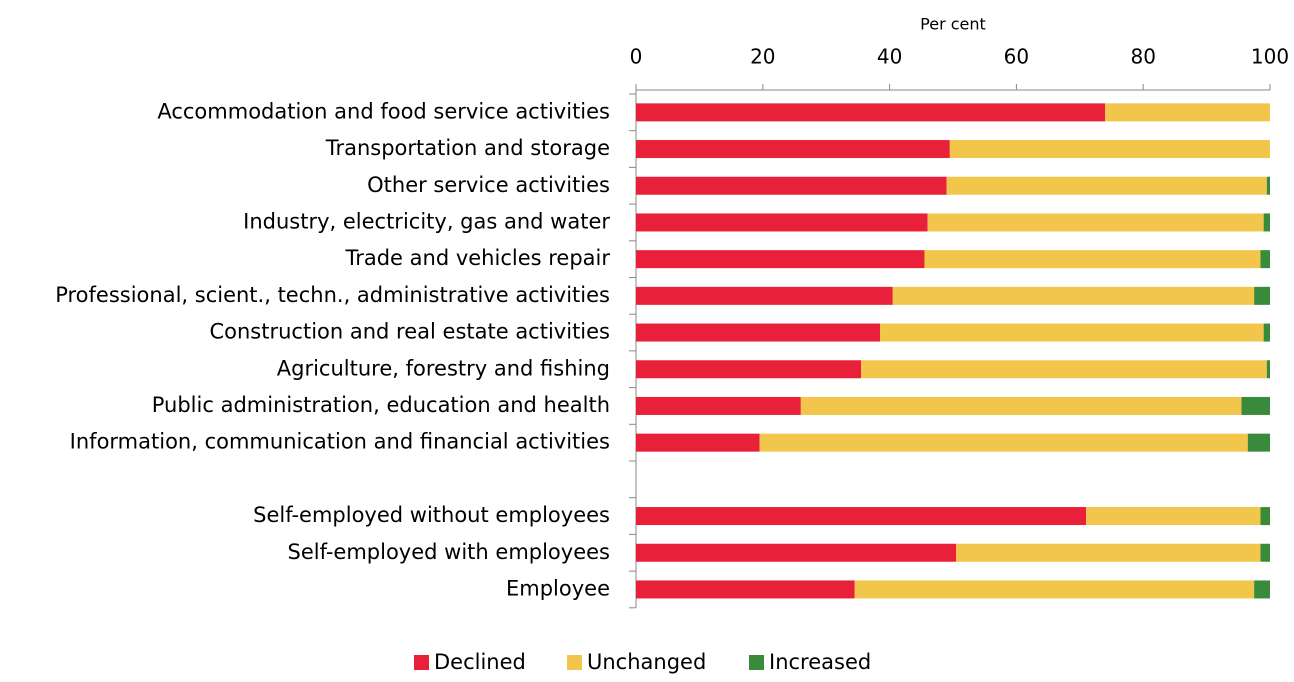 This screenshot has height=682, width=1294. I want to click on y-tick-label: Trade and vehicles repair, so click(477, 258).